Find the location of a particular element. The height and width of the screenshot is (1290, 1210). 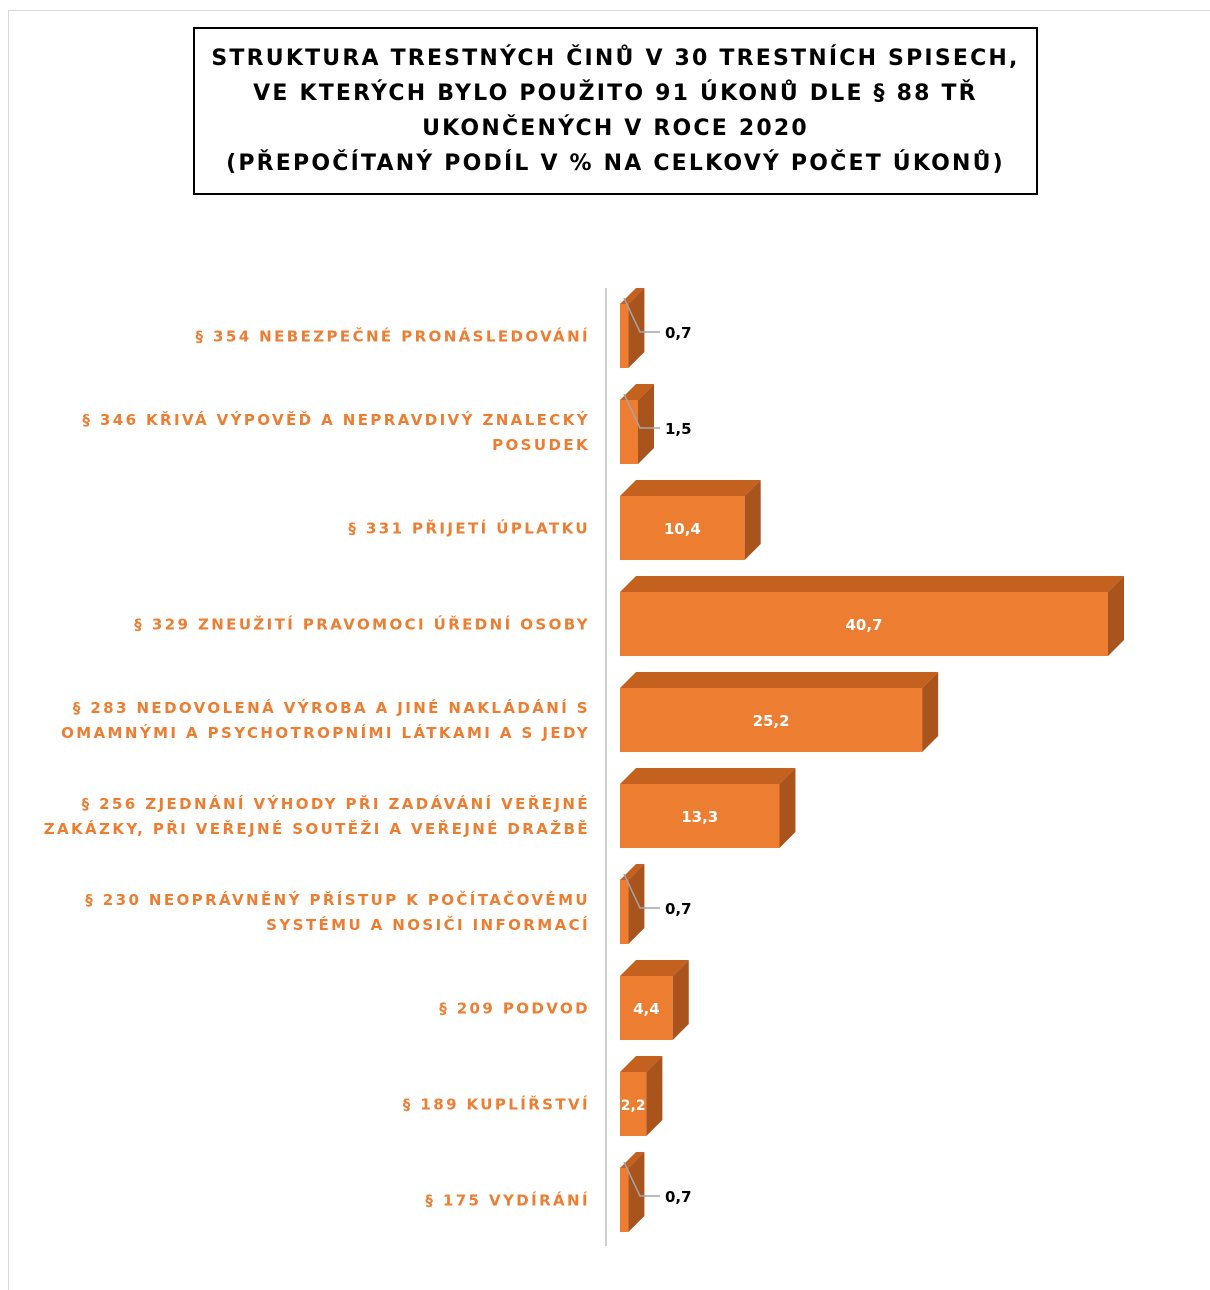

data-label: 1,5 is located at coordinates (678, 429).